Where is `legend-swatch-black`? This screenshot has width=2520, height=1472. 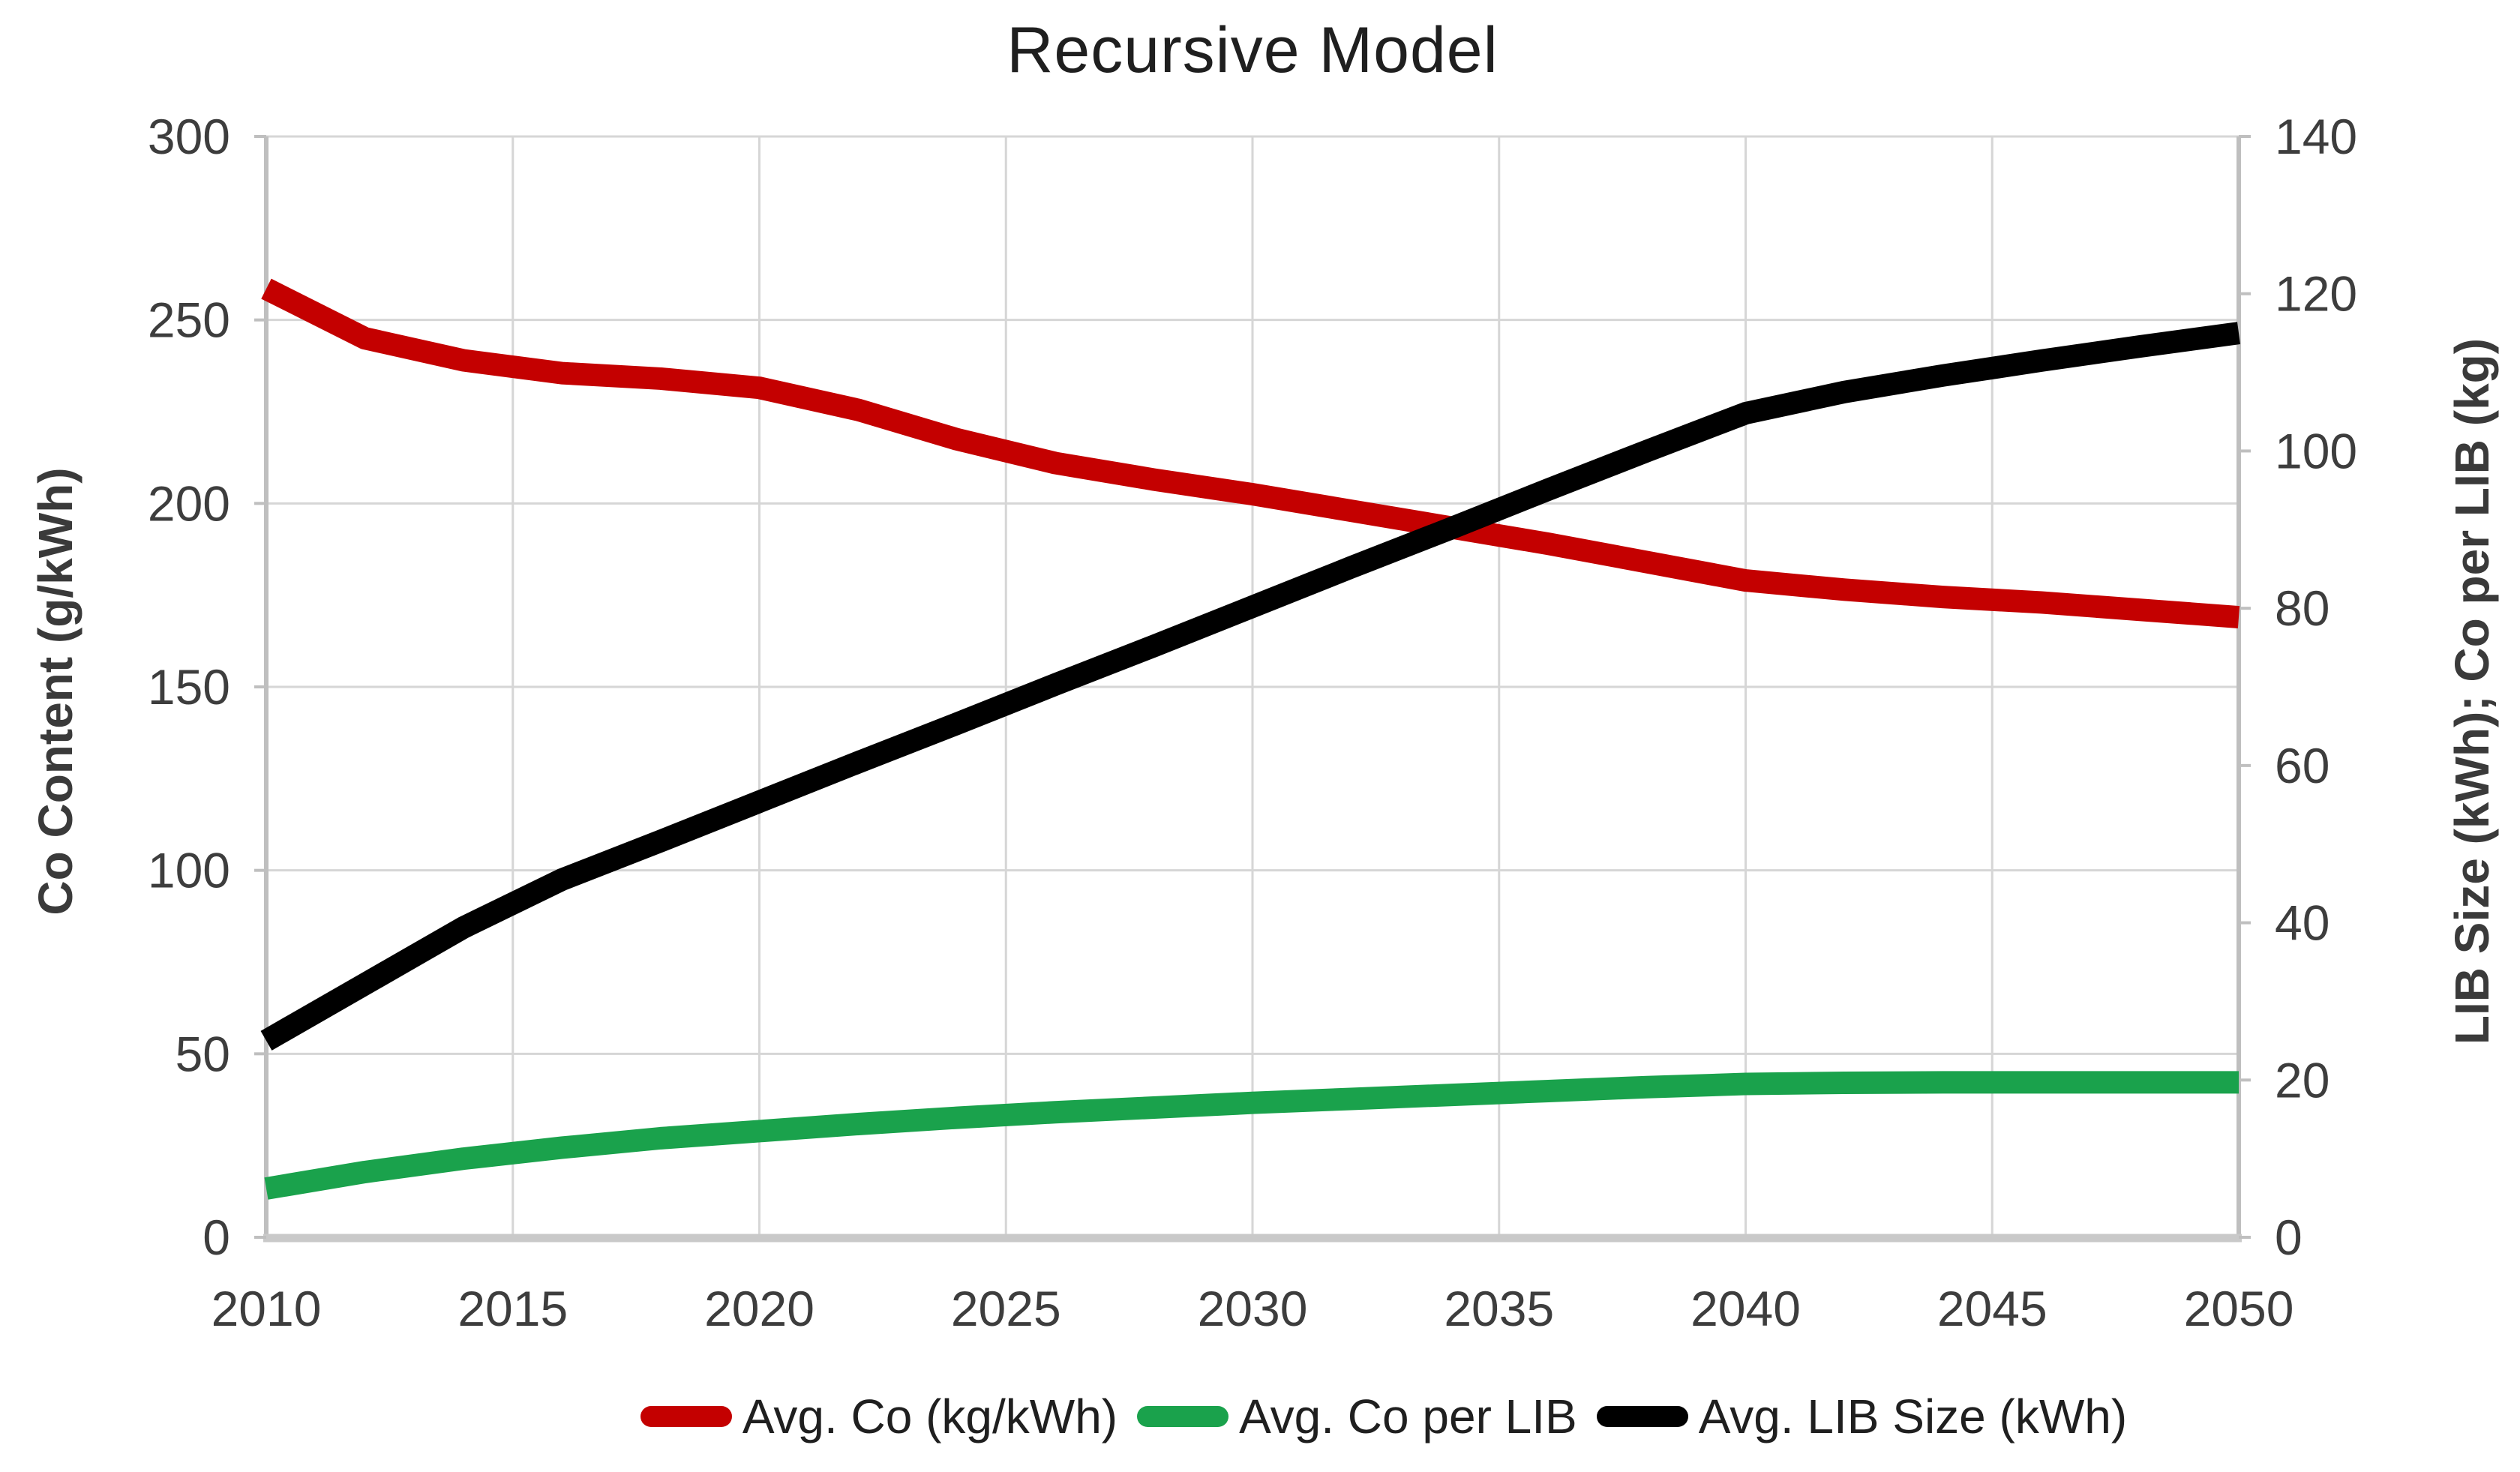
legend-swatch-black is located at coordinates (1642, 1416).